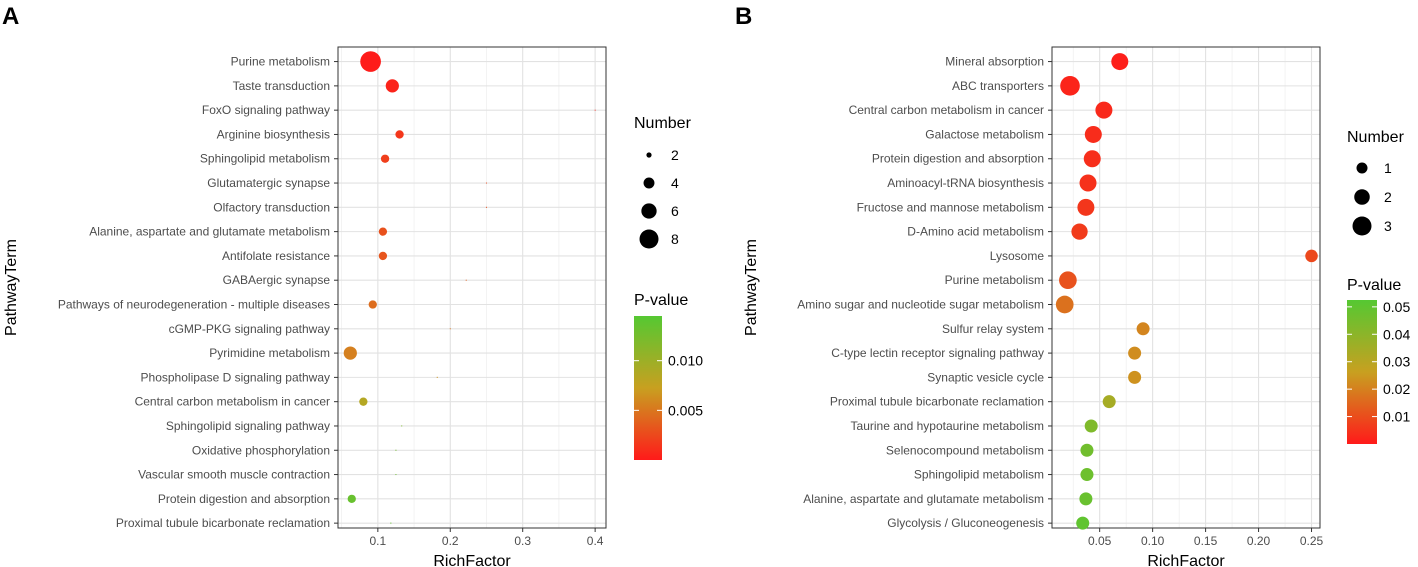 The height and width of the screenshot is (567, 1418). What do you see at coordinates (685, 410) in the screenshot?
I see `color-legend-label: 0.005` at bounding box center [685, 410].